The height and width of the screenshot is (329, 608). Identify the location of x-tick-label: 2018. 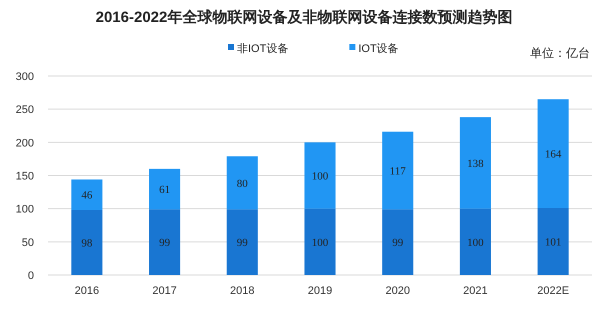
(242, 291).